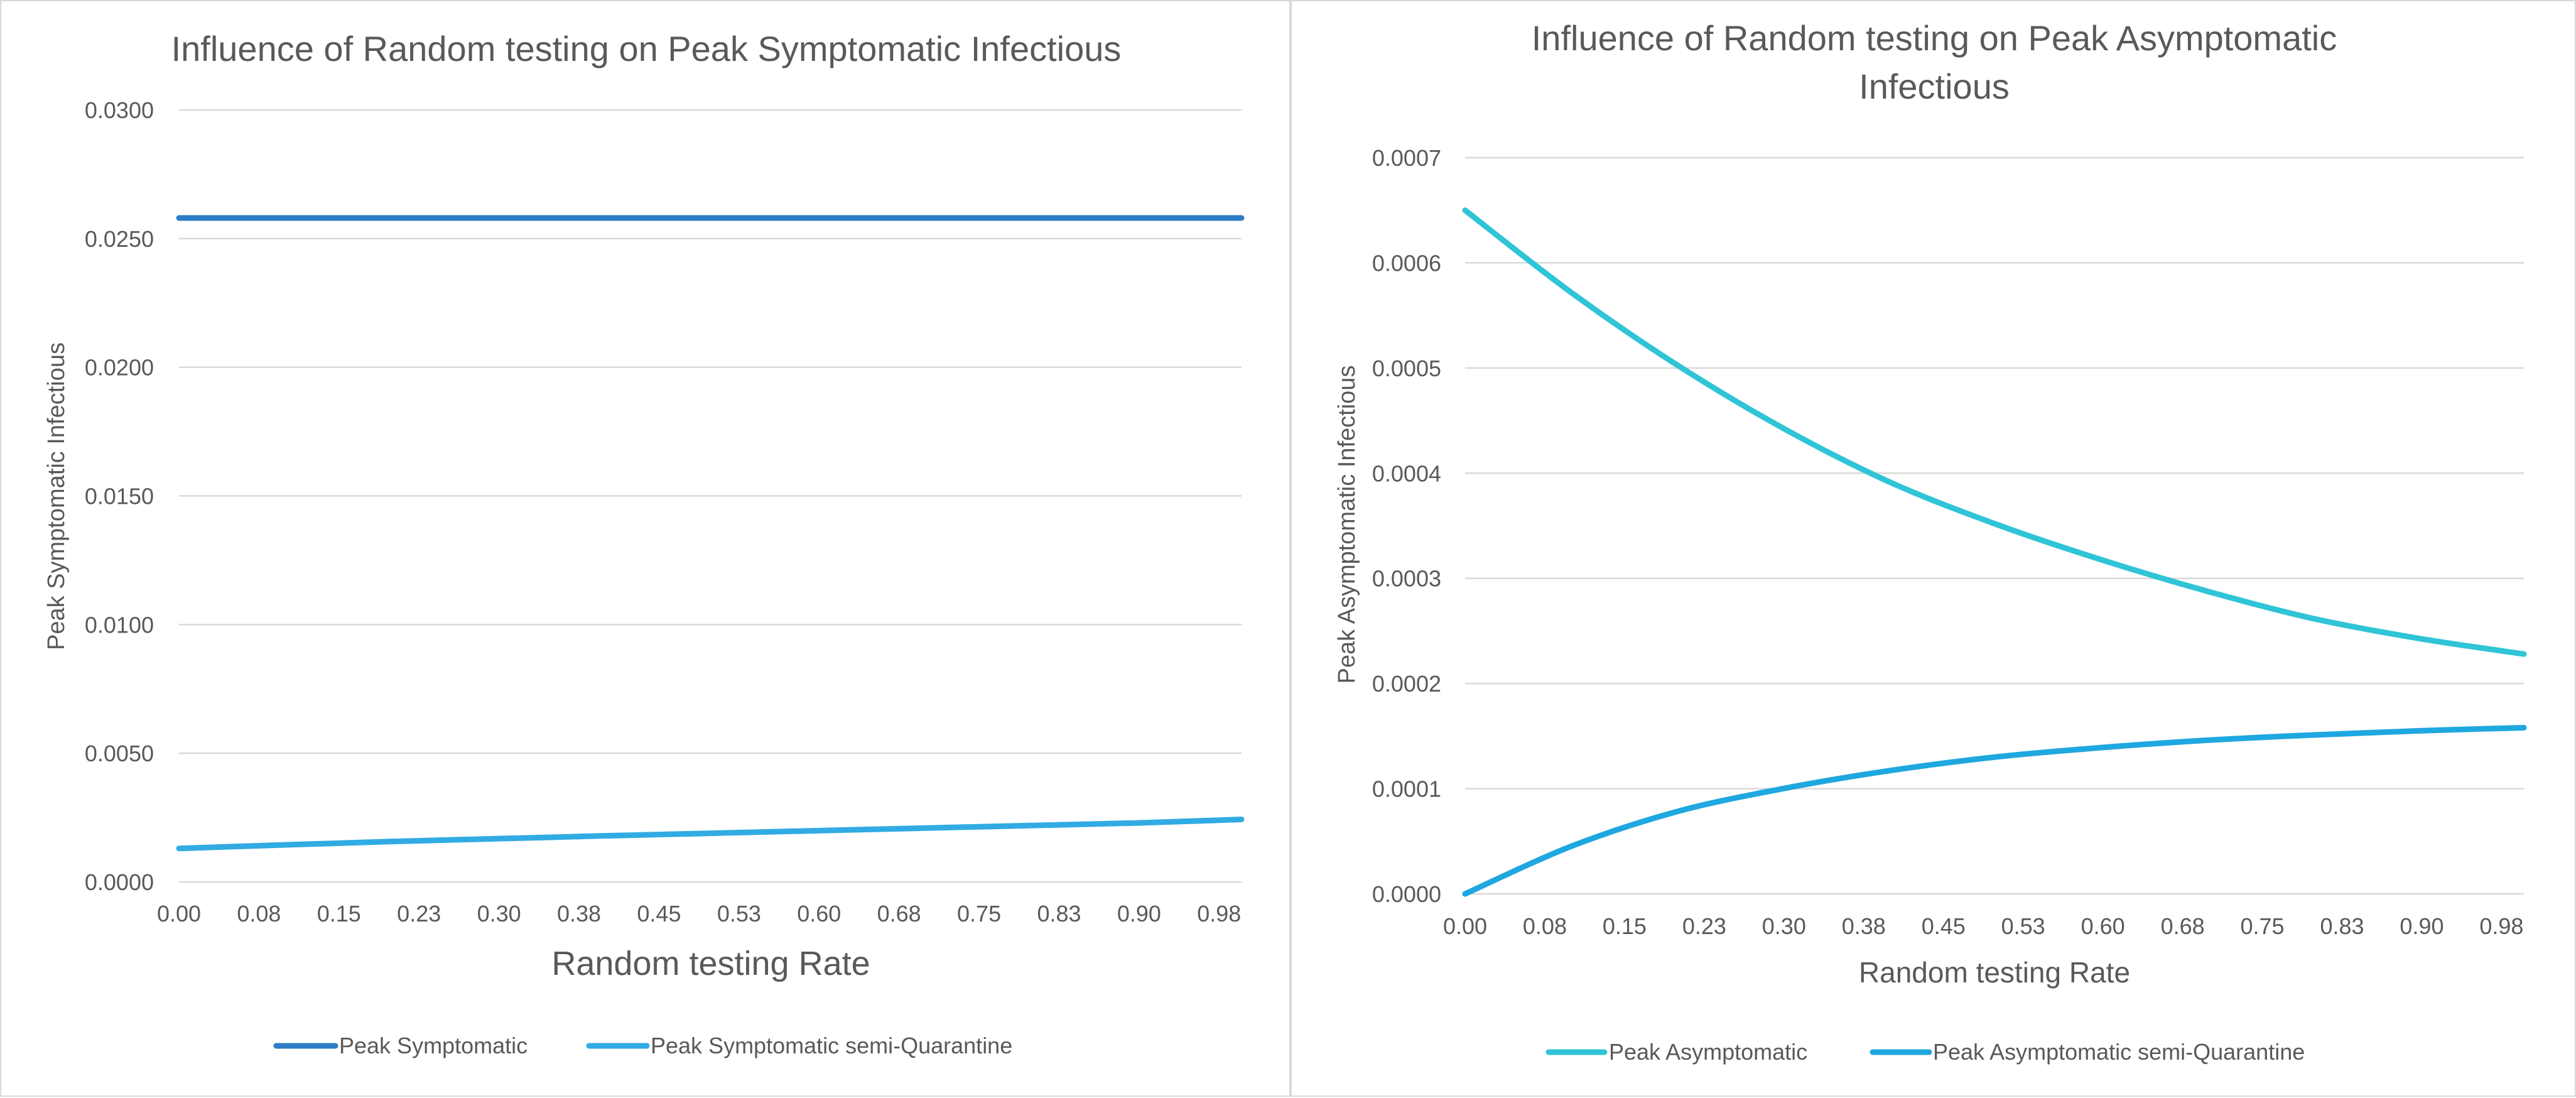 Image resolution: width=2576 pixels, height=1098 pixels. What do you see at coordinates (1406, 473) in the screenshot?
I see `y-tick-label: 0.0004` at bounding box center [1406, 473].